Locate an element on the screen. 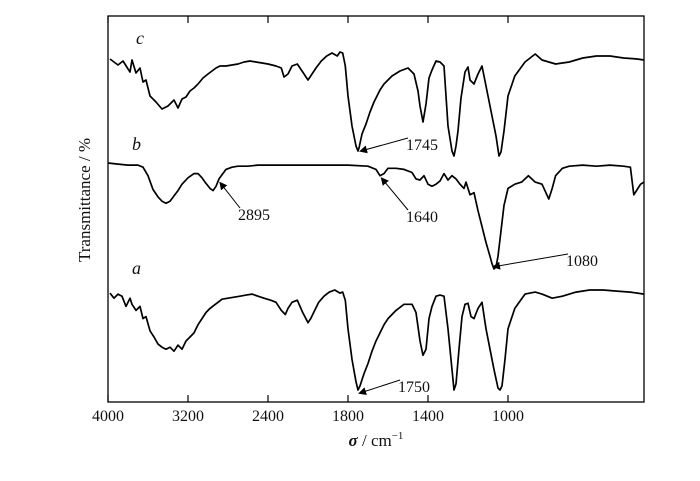  x-axis-unit: / cm is located at coordinates (375, 440).